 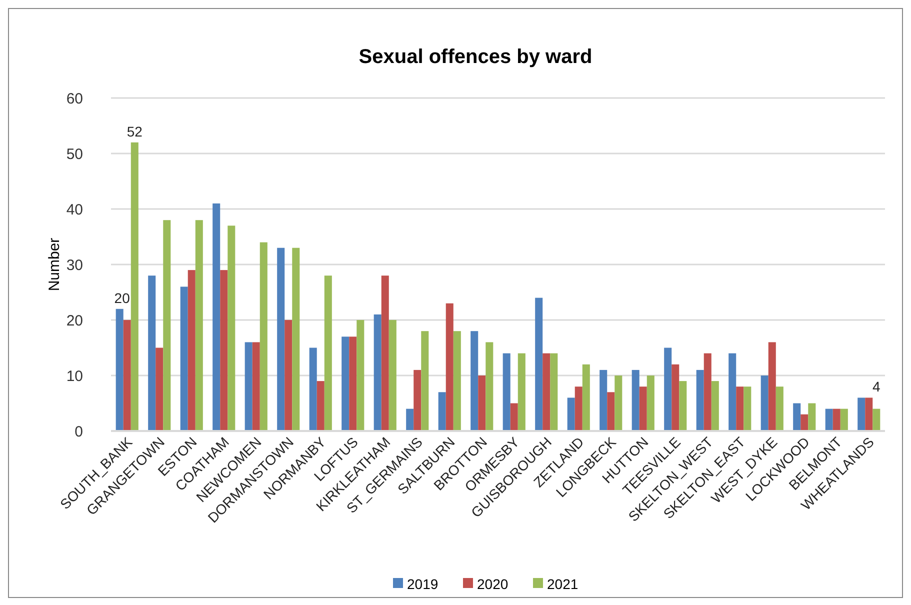 I want to click on chart-title: Sexual offences by ward, so click(x=475, y=57).